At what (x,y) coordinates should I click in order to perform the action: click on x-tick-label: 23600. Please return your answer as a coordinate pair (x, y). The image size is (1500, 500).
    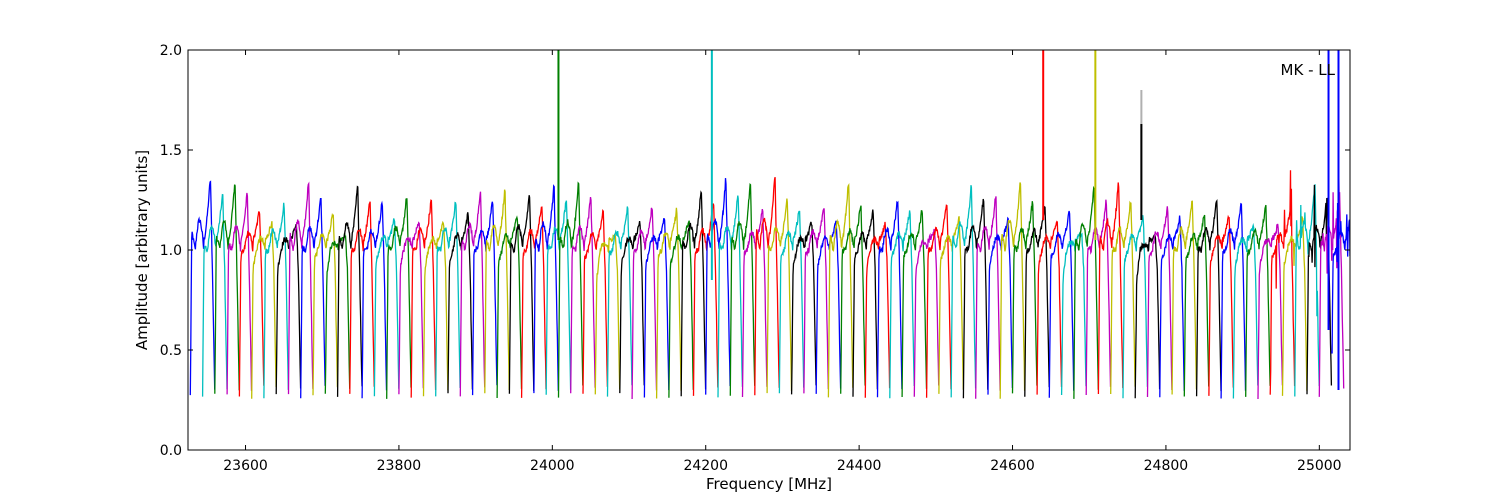
    Looking at the image, I should click on (245, 466).